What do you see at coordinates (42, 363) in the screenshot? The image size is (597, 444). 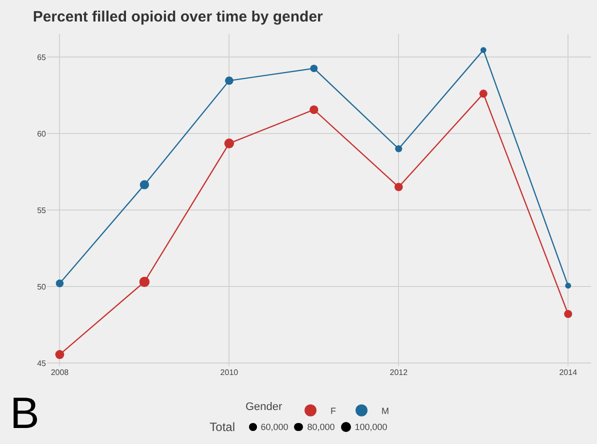 I see `y-tick-label: 45` at bounding box center [42, 363].